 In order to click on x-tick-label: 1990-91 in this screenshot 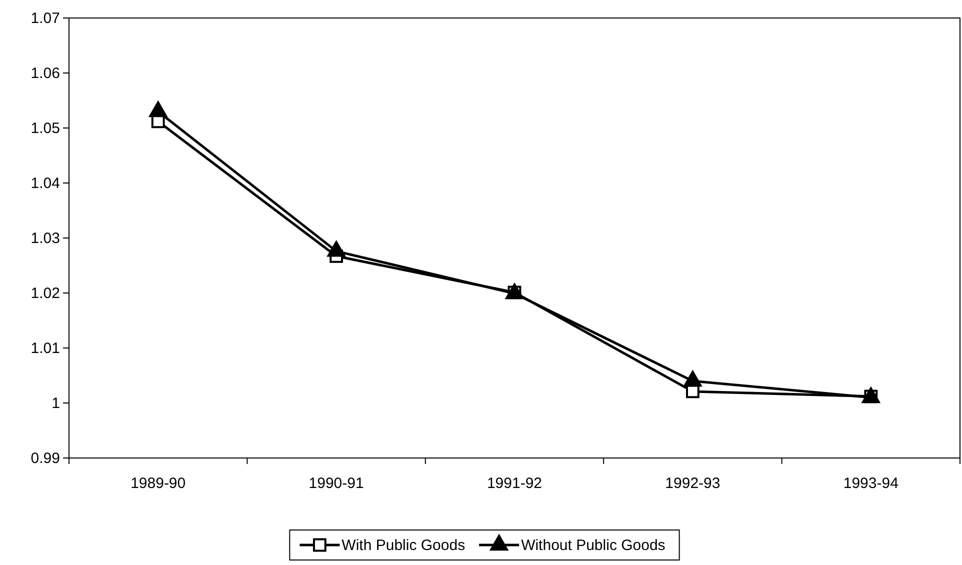, I will do `click(336, 483)`.